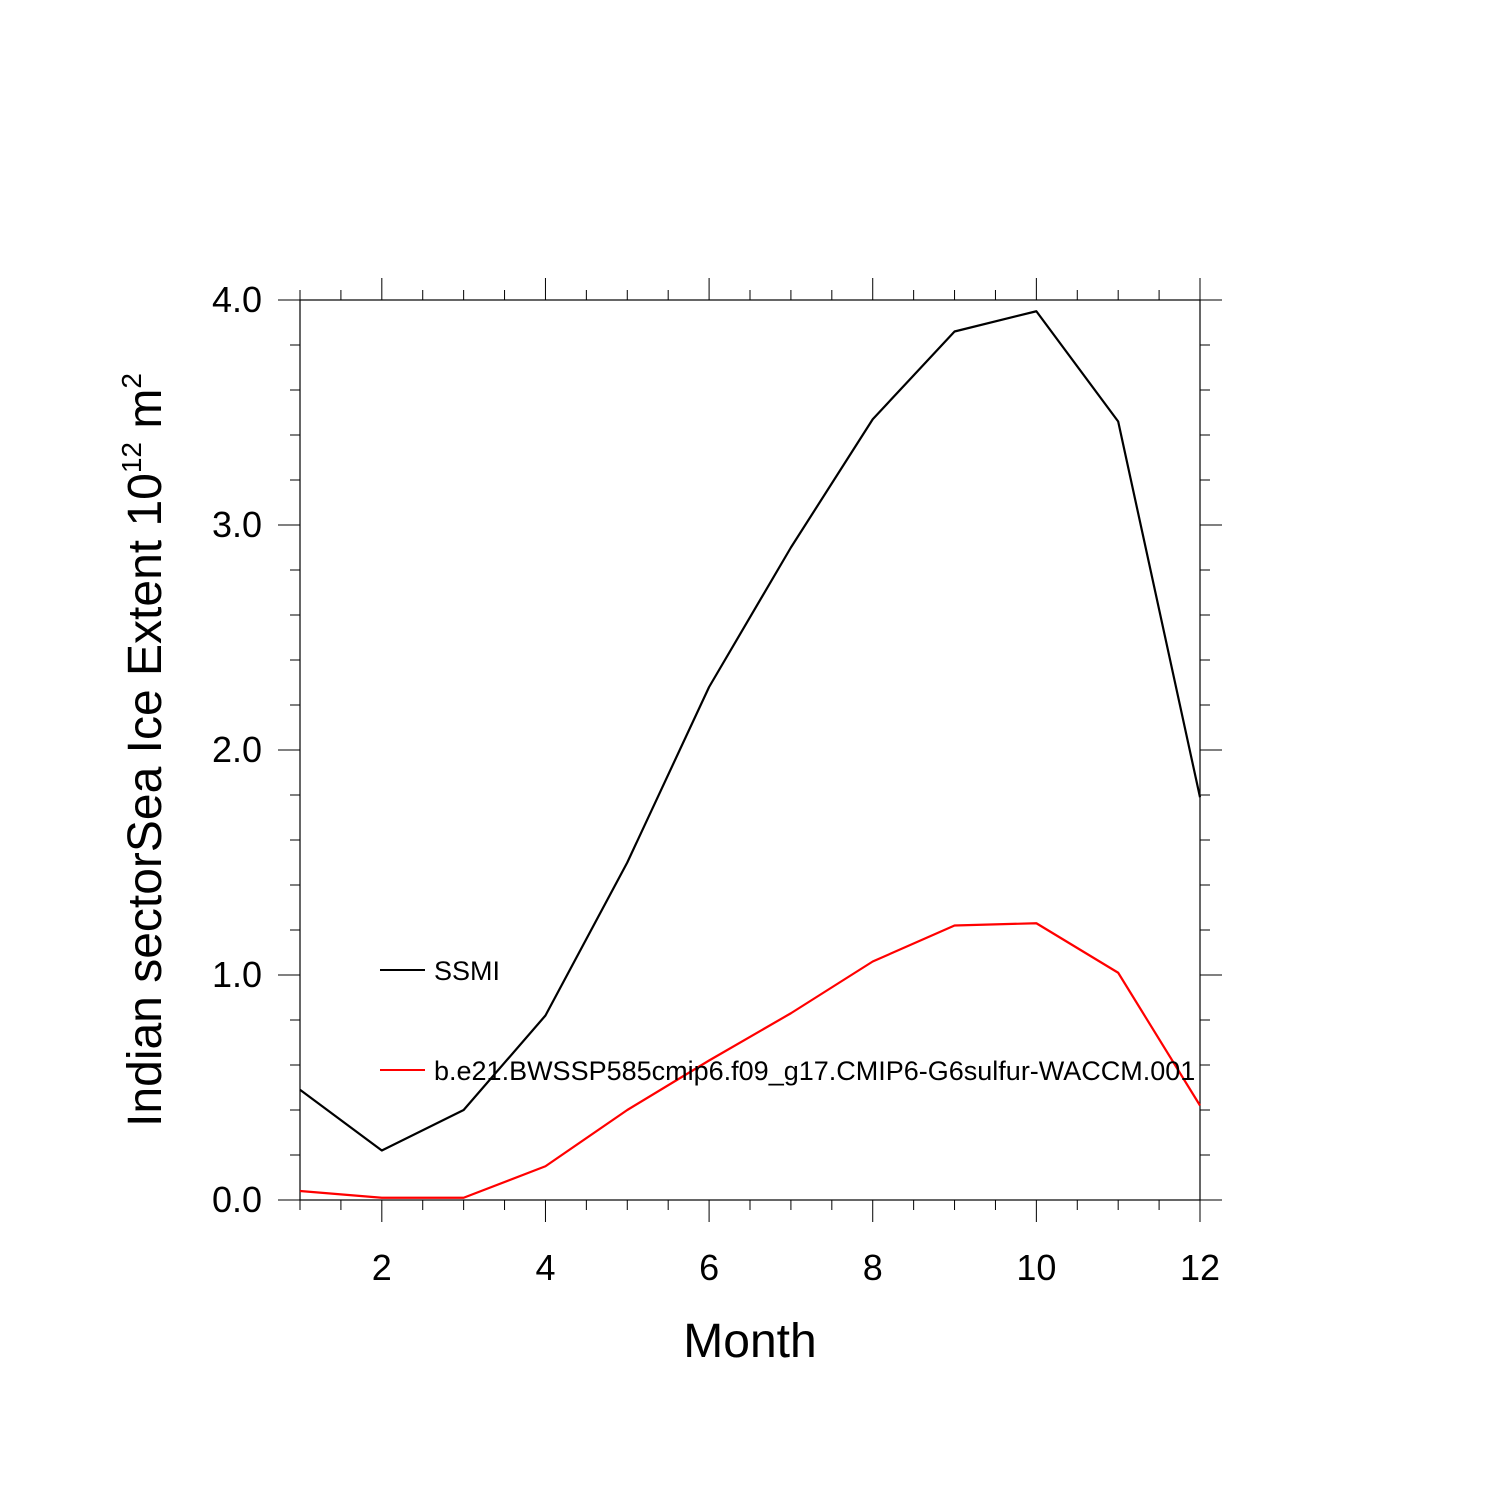  Describe the element at coordinates (131, 381) in the screenshot. I see `y-axis-title-unit-exponent: 2` at that location.